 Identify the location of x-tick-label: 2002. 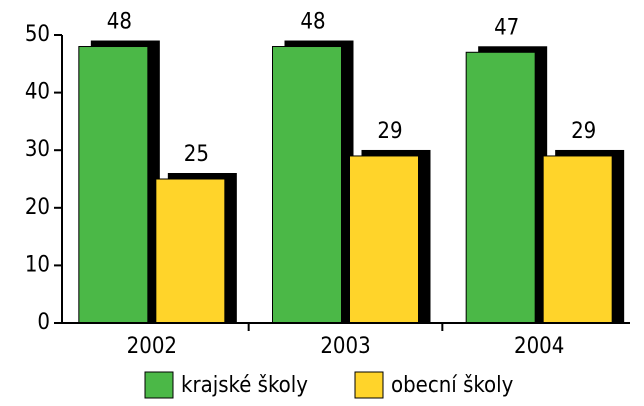
(152, 346).